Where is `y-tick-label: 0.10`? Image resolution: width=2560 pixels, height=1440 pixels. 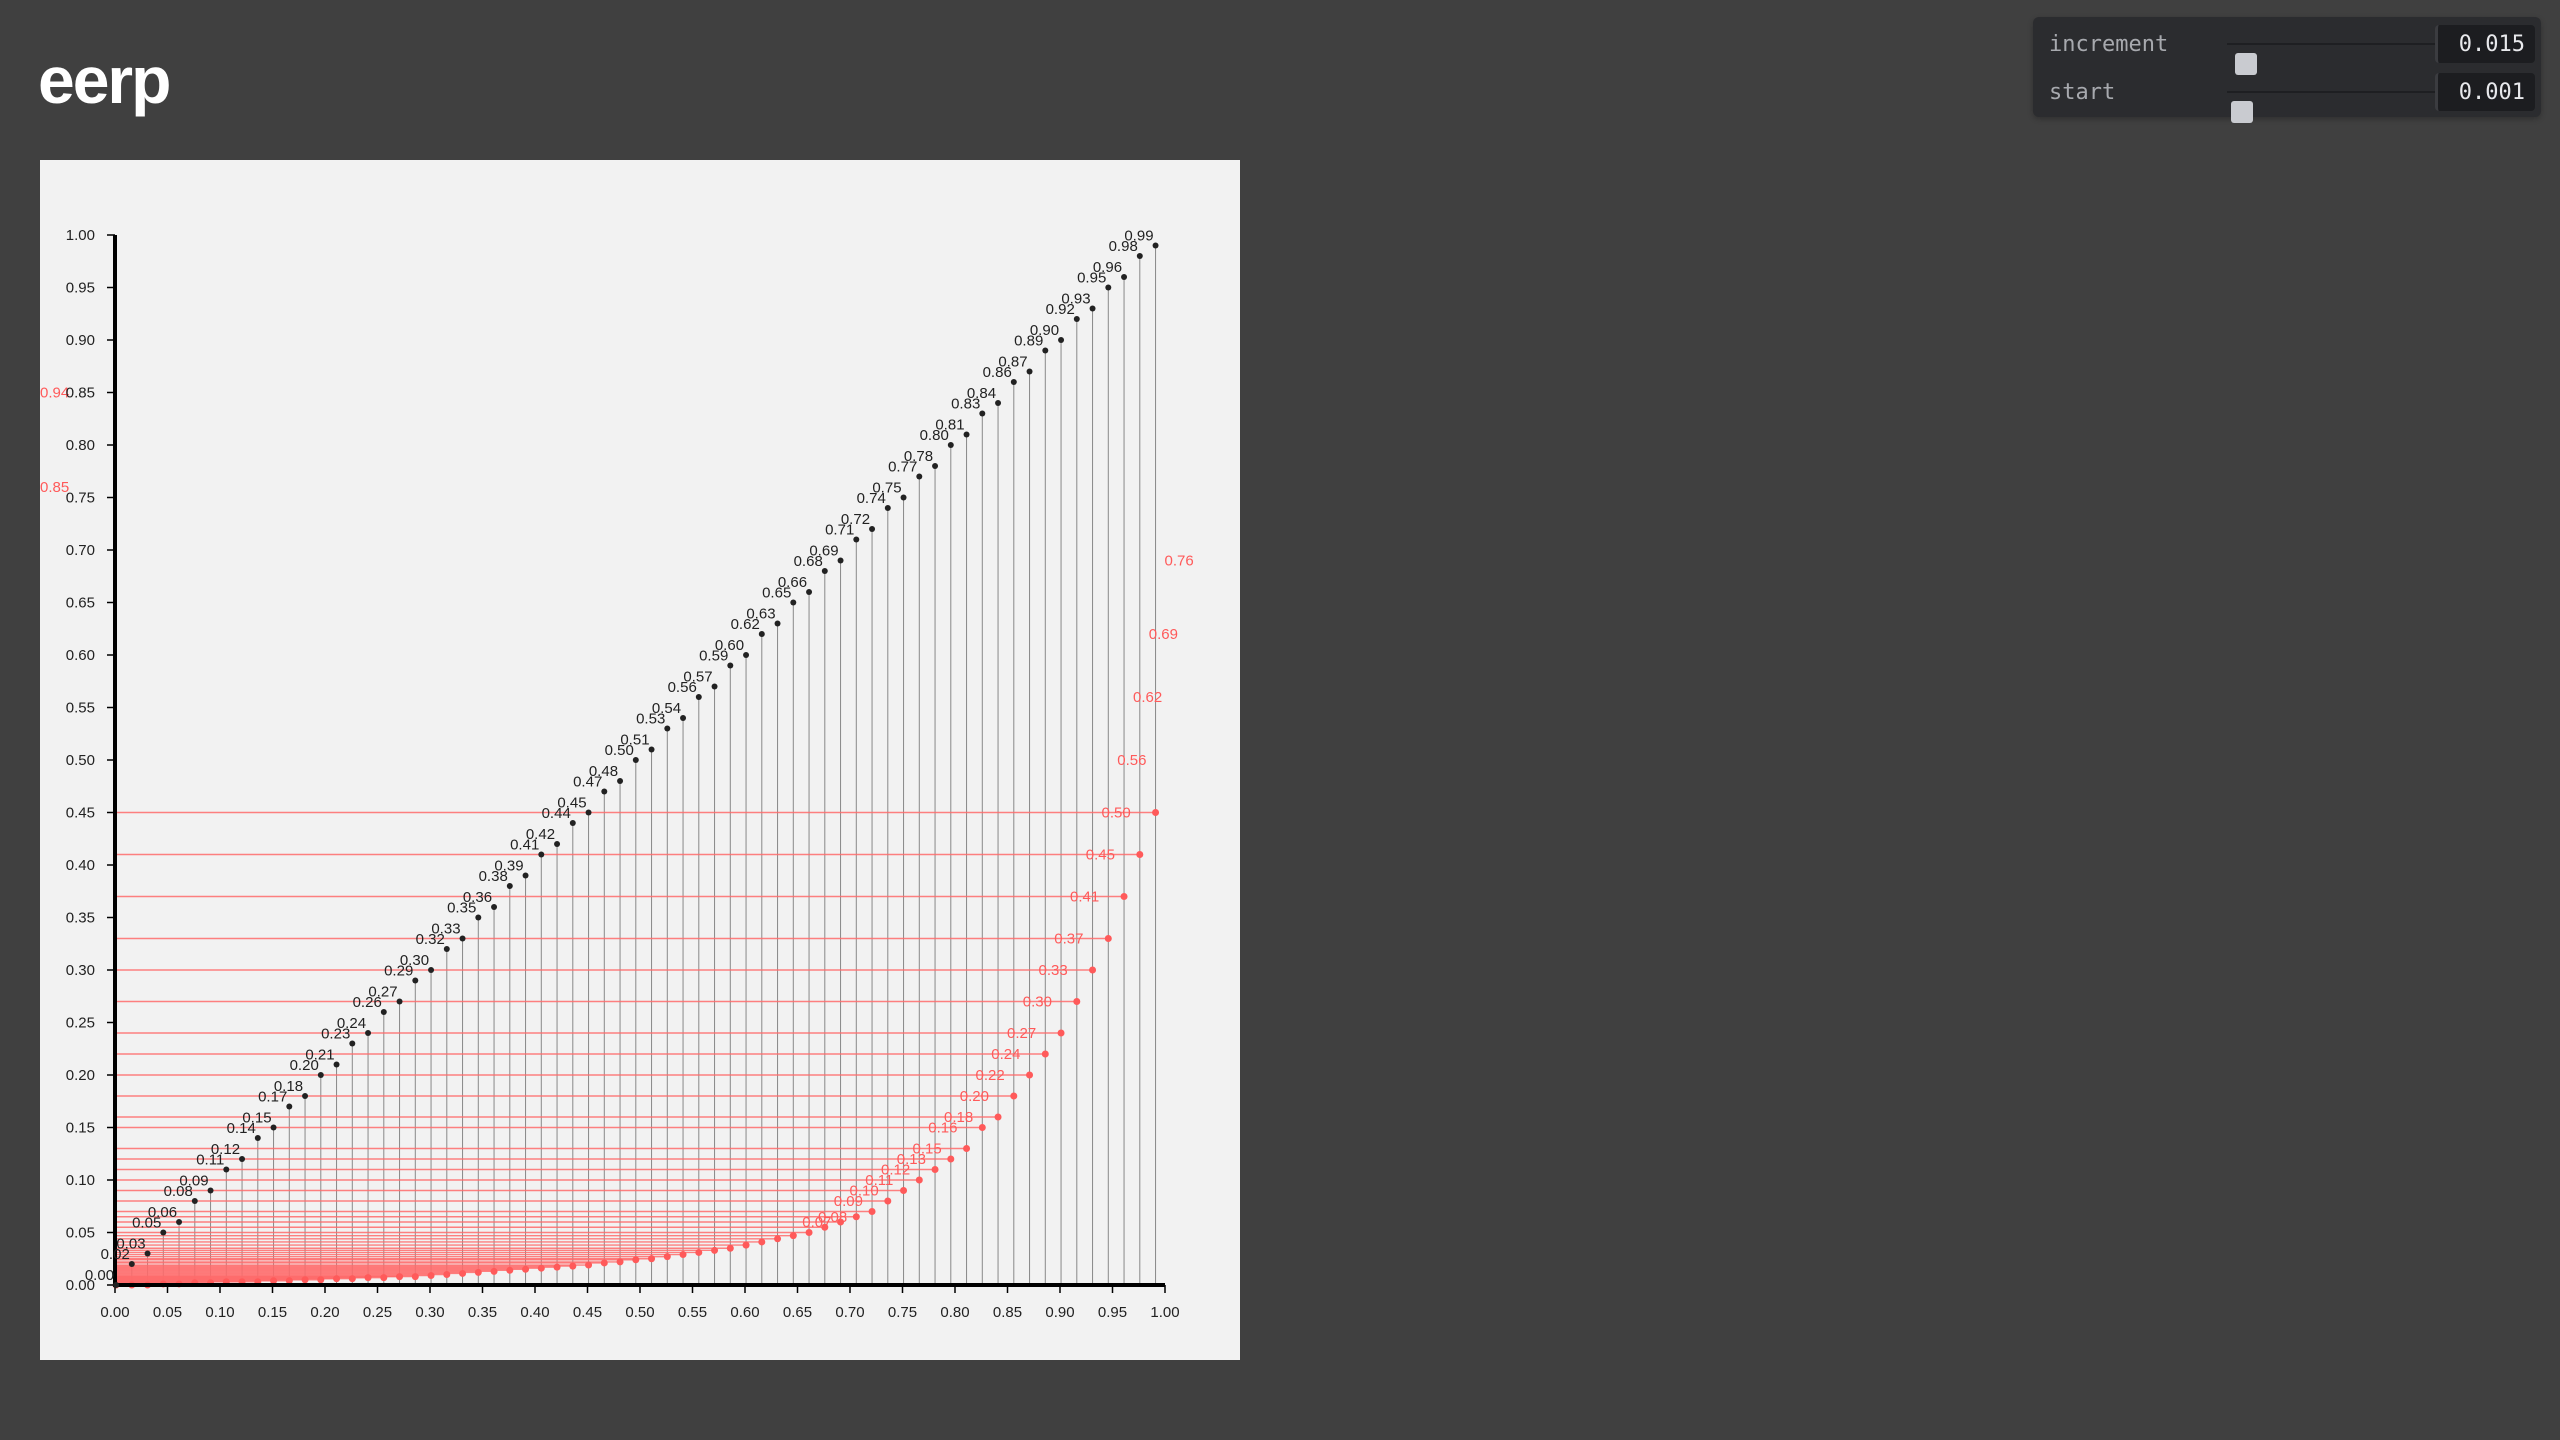
y-tick-label: 0.10 is located at coordinates (80, 1180).